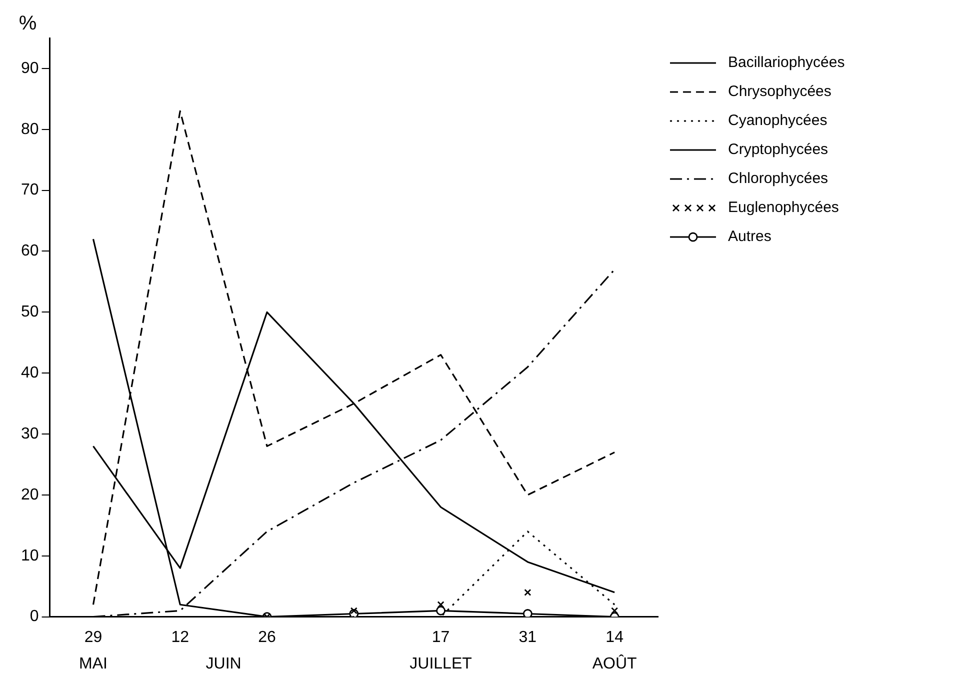 This screenshot has width=964, height=691. Describe the element at coordinates (30, 129) in the screenshot. I see `y-tick-label: 80` at that location.